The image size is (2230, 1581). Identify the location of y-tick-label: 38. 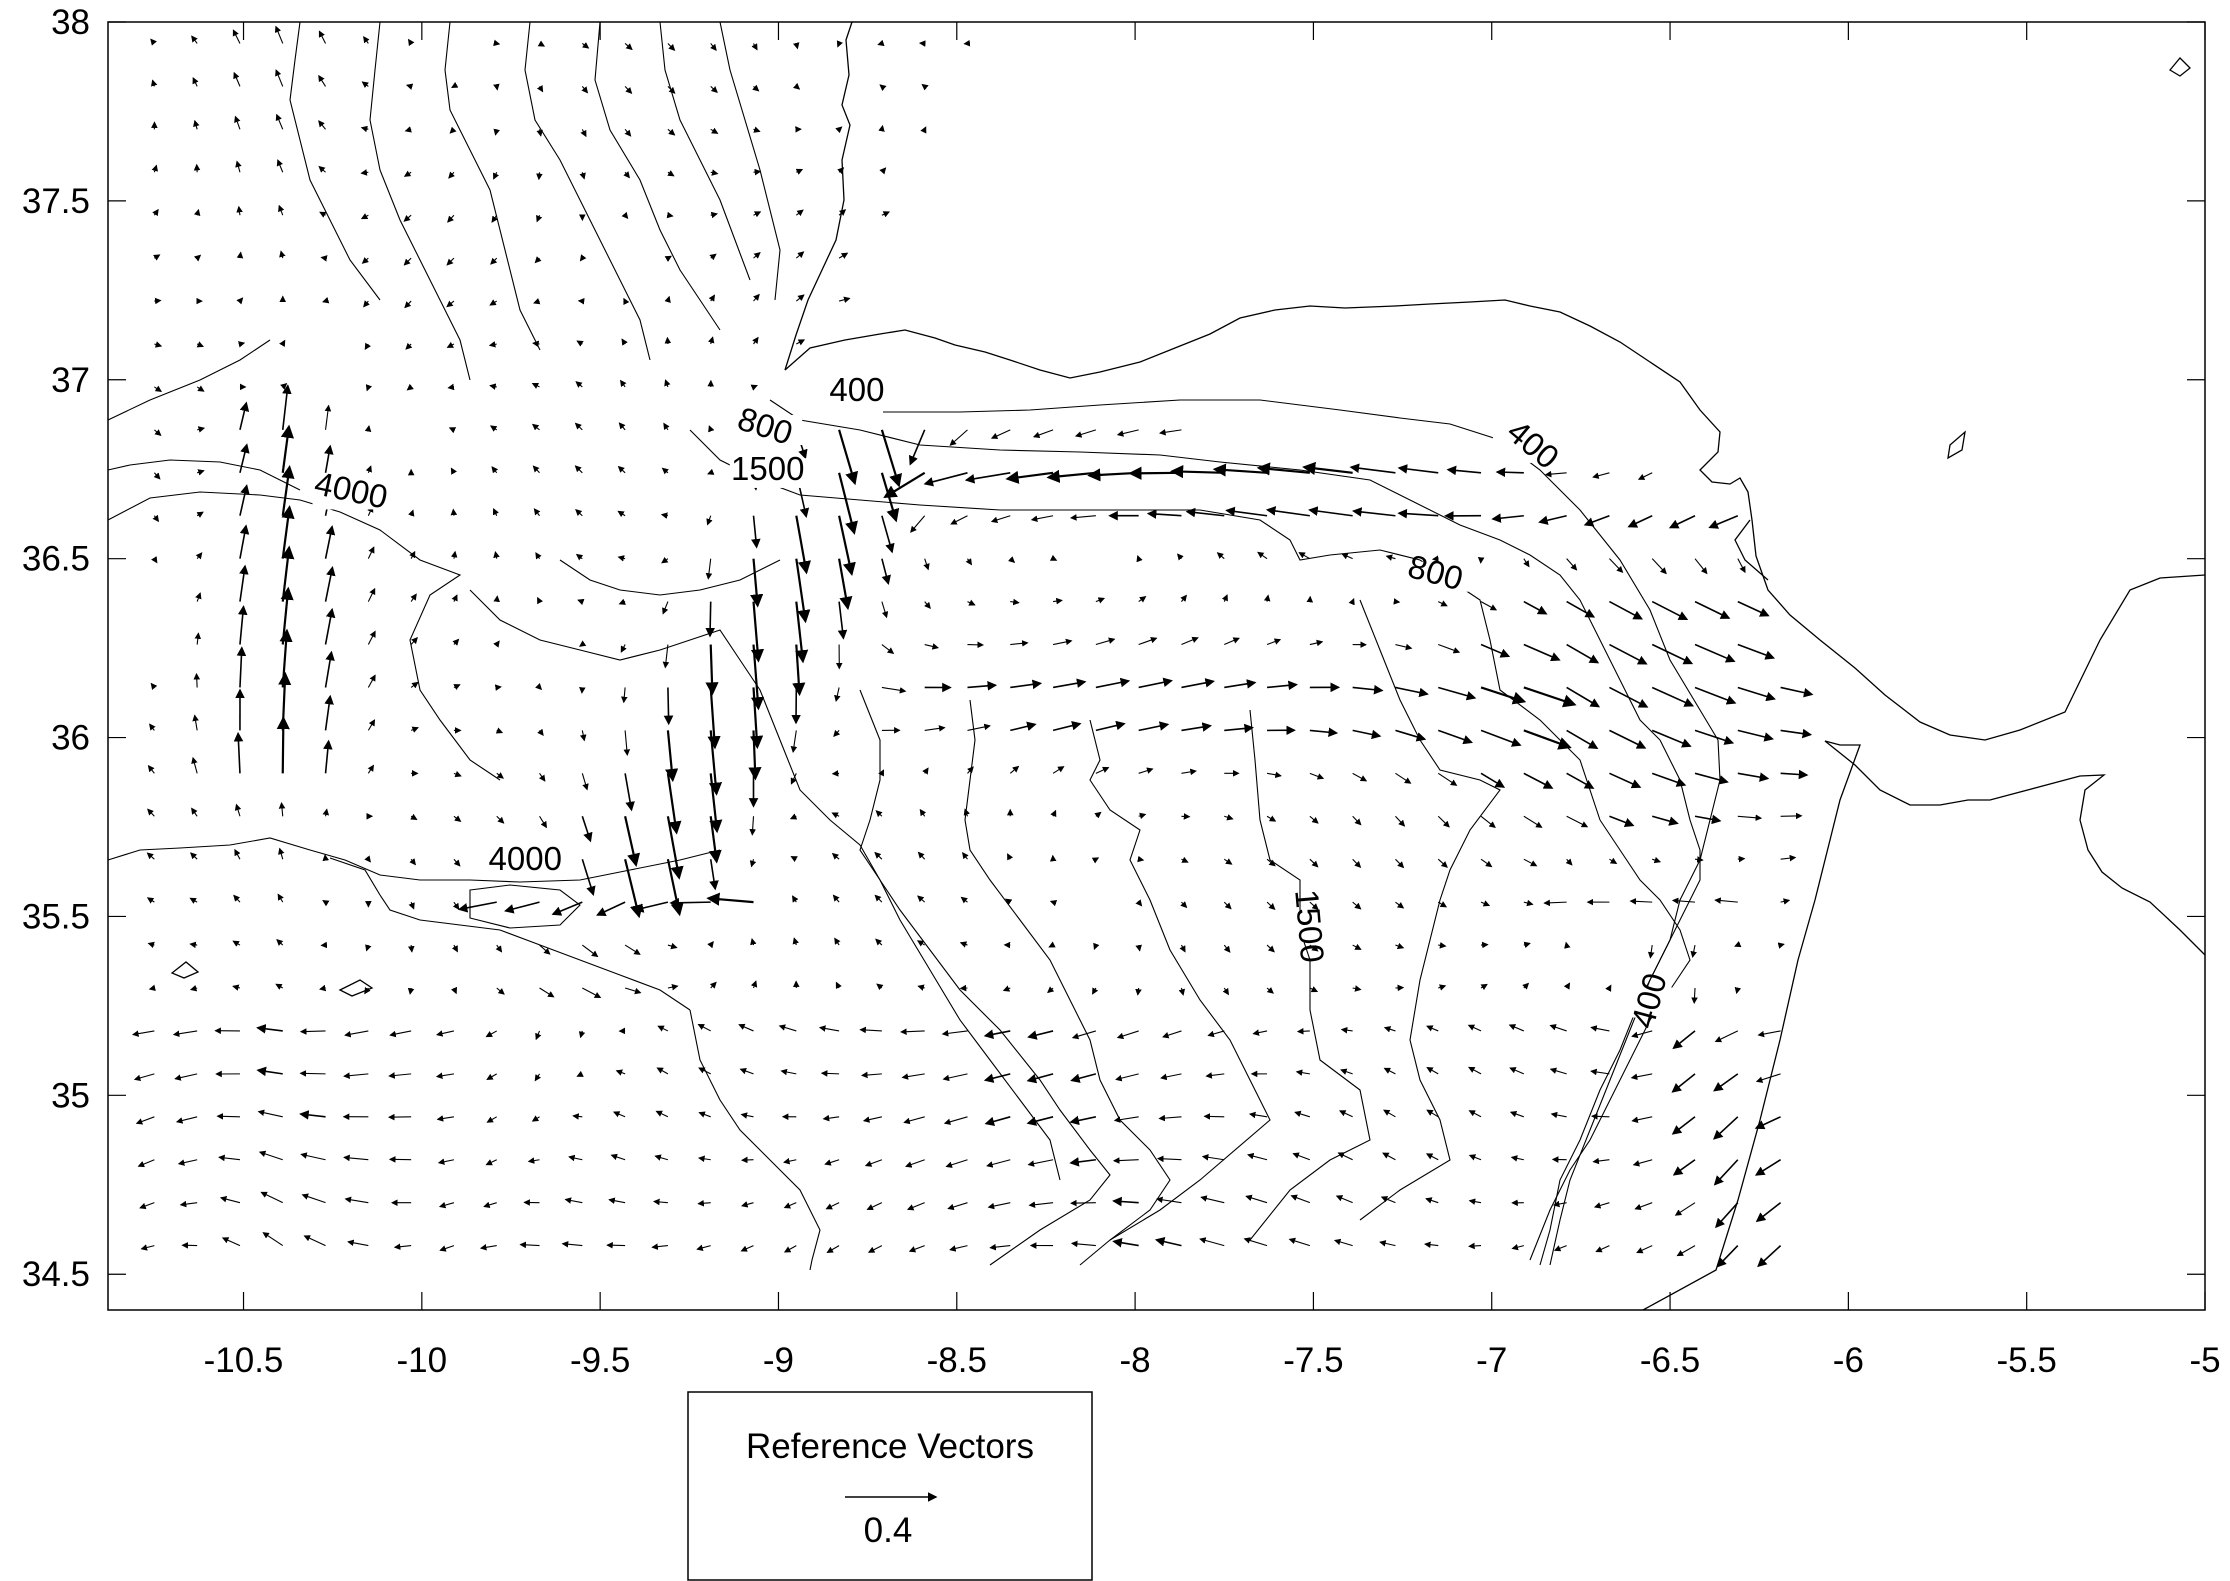
(70, 22).